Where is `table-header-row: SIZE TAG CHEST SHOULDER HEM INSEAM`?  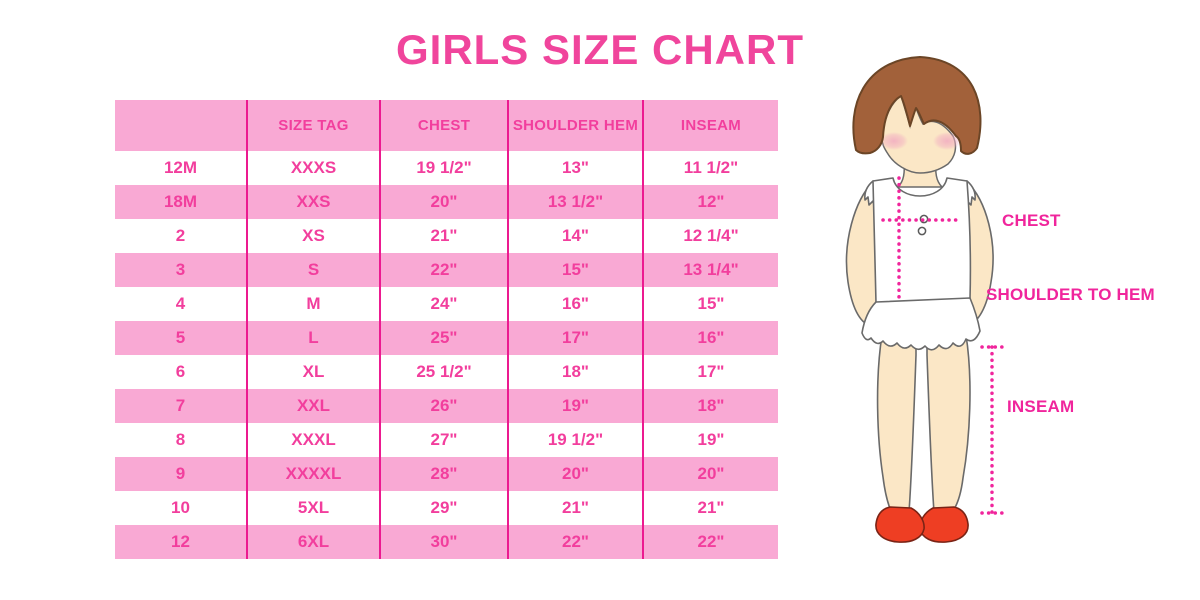
table-header-row: SIZE TAG CHEST SHOULDER HEM INSEAM is located at coordinates (446, 125).